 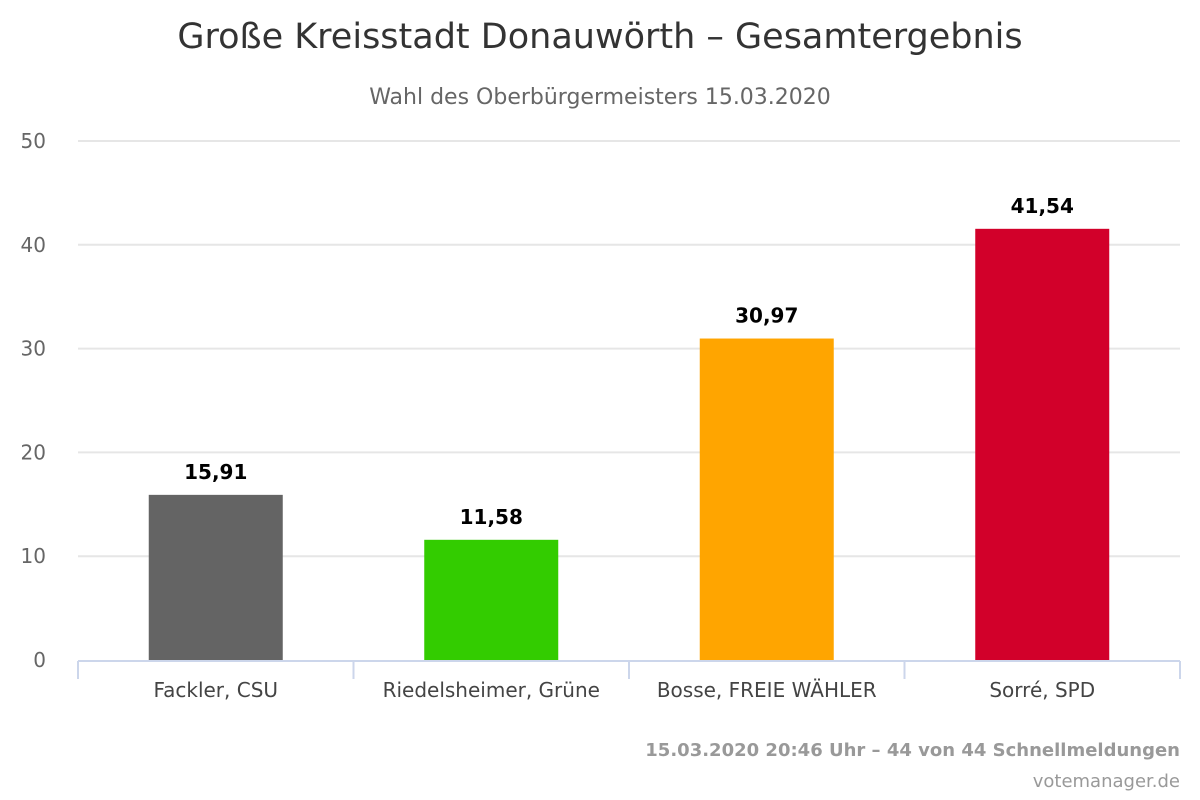 What do you see at coordinates (33, 349) in the screenshot?
I see `y-tick-label: 30` at bounding box center [33, 349].